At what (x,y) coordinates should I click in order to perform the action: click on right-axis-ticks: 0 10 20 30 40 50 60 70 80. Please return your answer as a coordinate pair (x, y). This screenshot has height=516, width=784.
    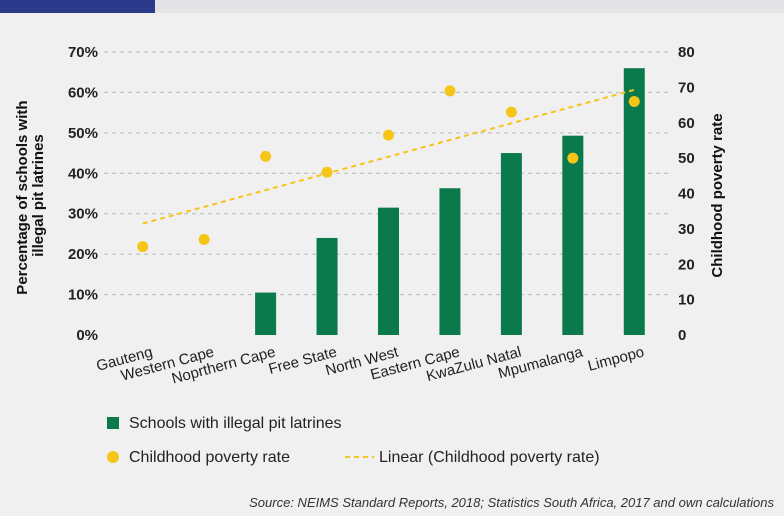
    Looking at the image, I should click on (686, 194).